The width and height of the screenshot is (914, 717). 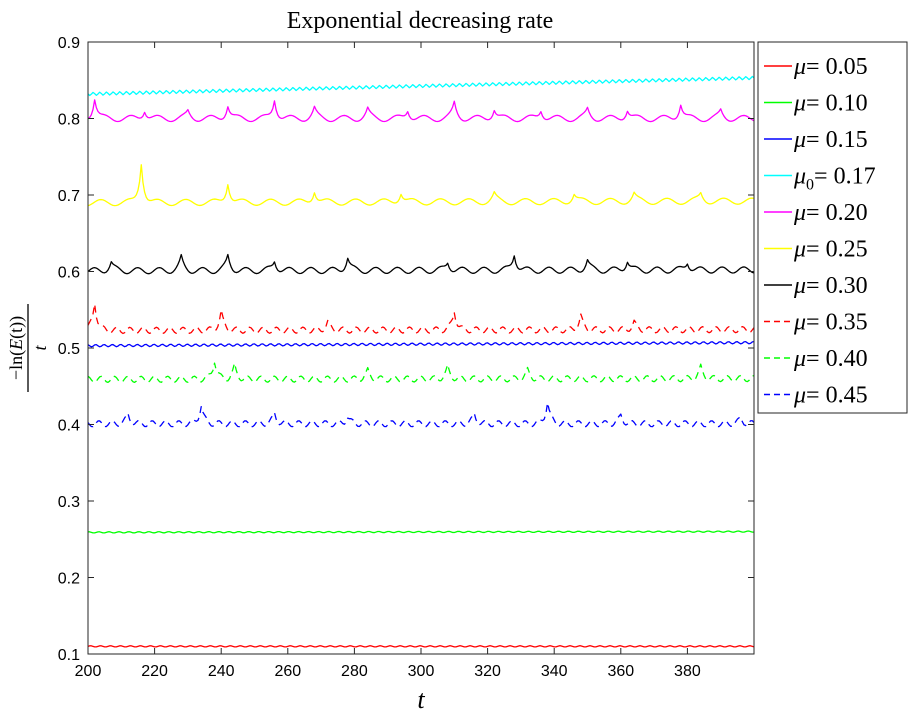 I want to click on legend-label: μ= 0.05, so click(x=830, y=67).